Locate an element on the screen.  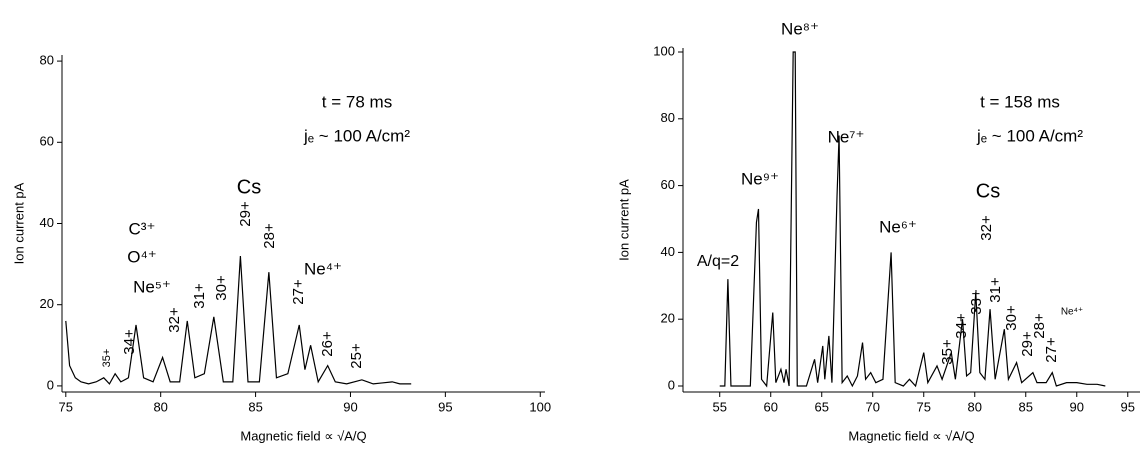
annotation: Ne⁸⁺ is located at coordinates (800, 28).